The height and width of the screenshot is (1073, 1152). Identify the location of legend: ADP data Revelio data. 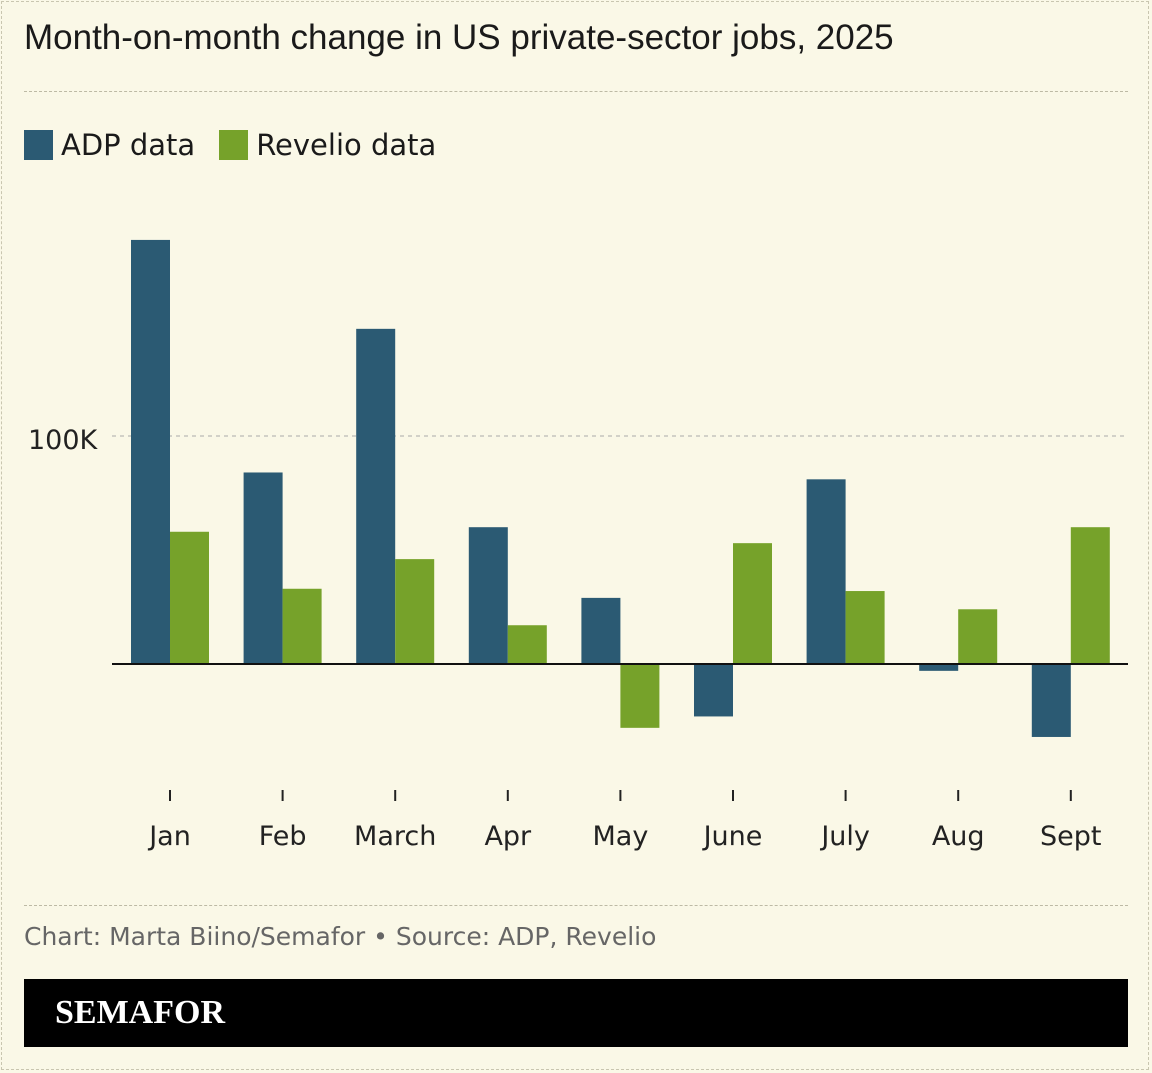
(242, 145).